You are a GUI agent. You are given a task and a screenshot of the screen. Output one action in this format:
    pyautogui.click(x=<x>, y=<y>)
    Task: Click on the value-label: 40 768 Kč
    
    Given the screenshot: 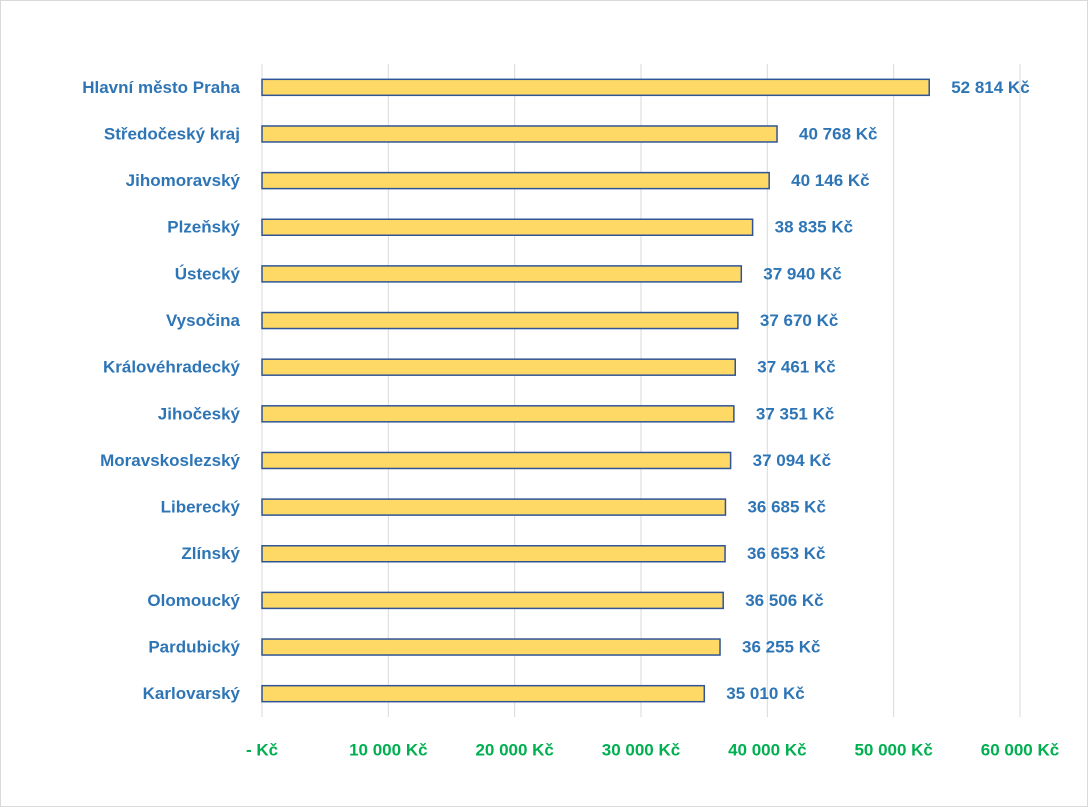 What is the action you would take?
    pyautogui.click(x=838, y=133)
    